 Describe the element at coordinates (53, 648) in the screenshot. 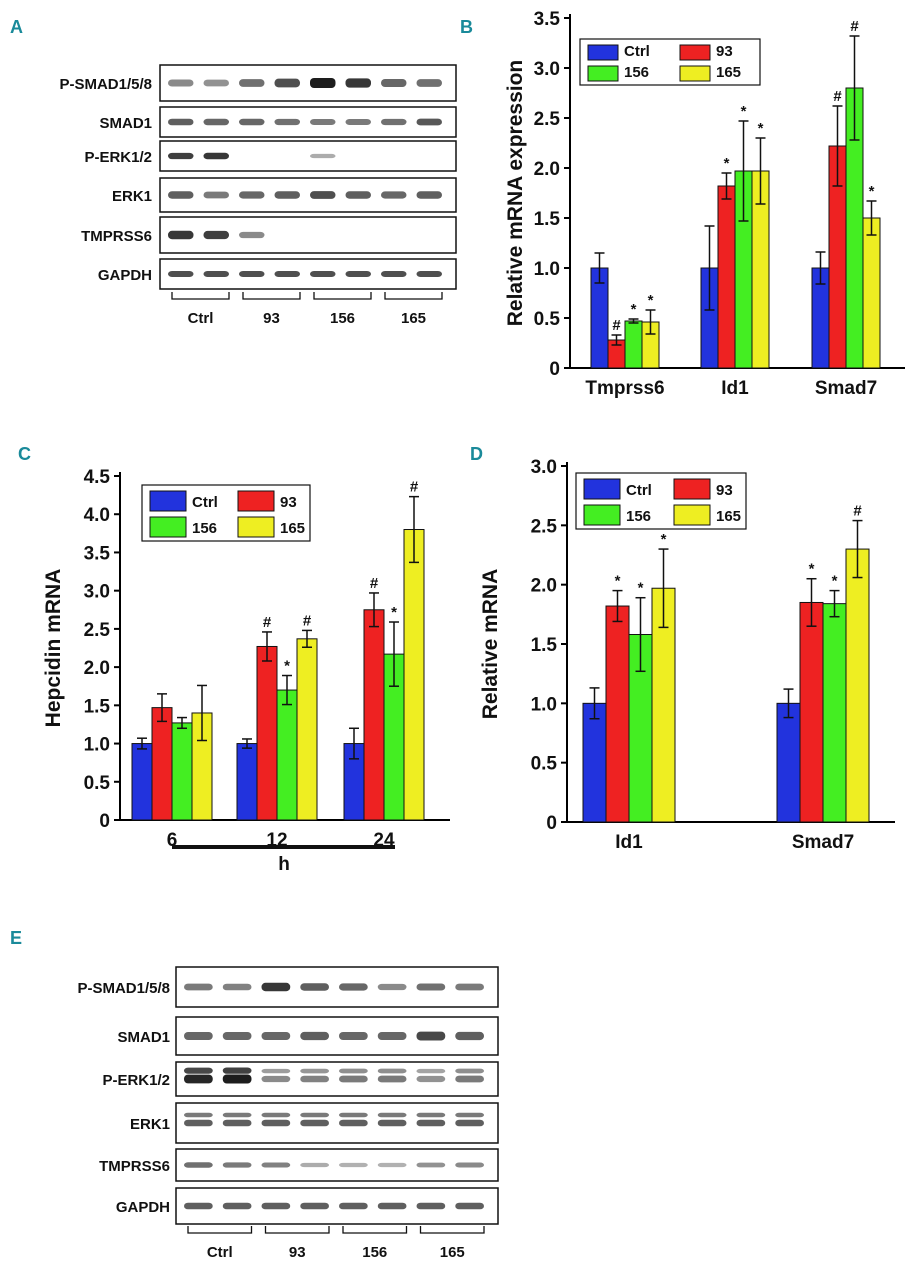

I see `y-axis-label: Hepcidin mRNA` at that location.